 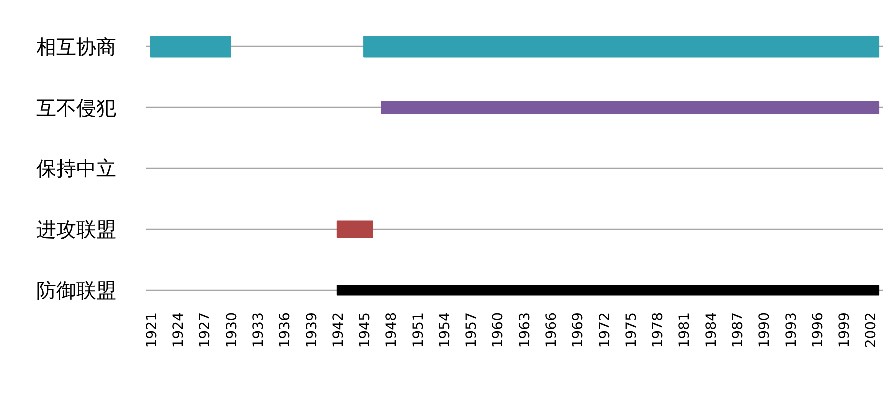 I want to click on x-tick-label: 2002, so click(x=872, y=330).